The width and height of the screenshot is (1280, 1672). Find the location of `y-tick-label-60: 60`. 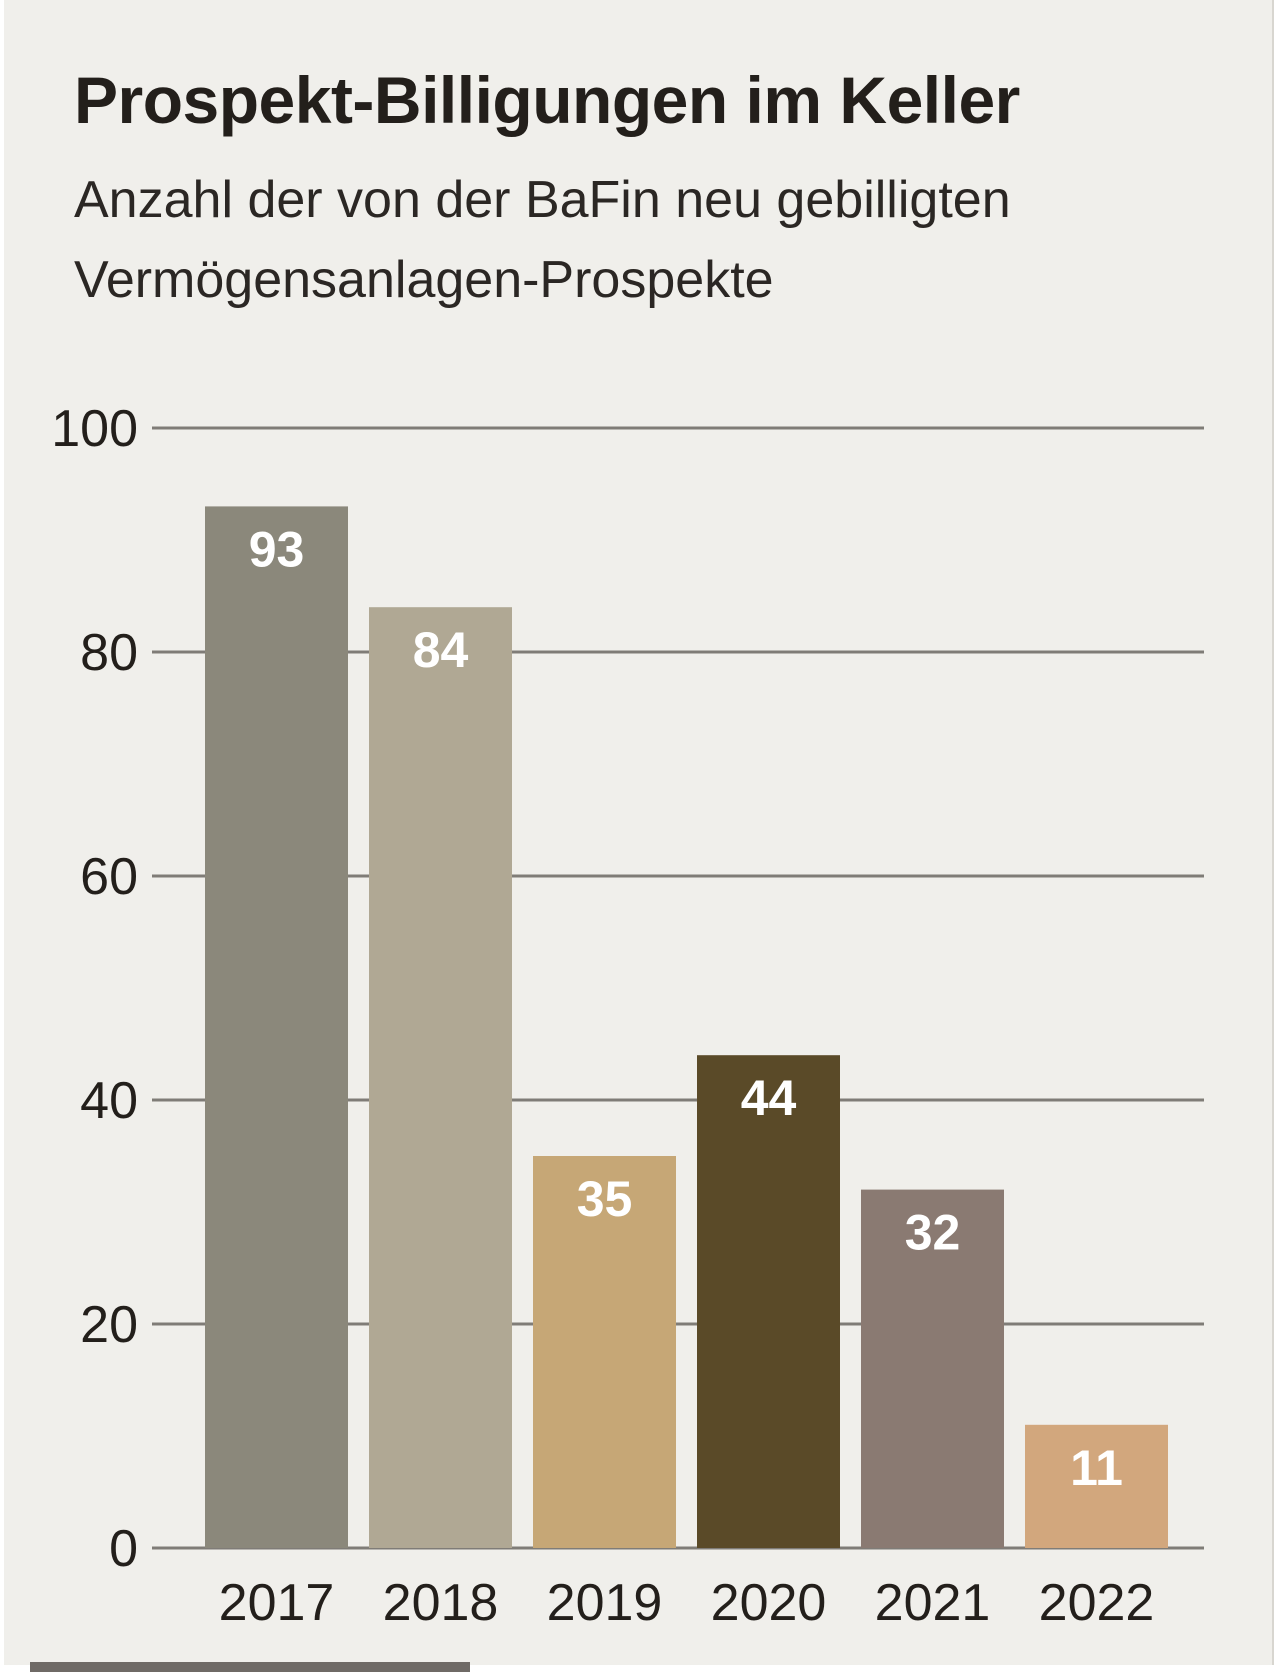

y-tick-label-60: 60 is located at coordinates (109, 877).